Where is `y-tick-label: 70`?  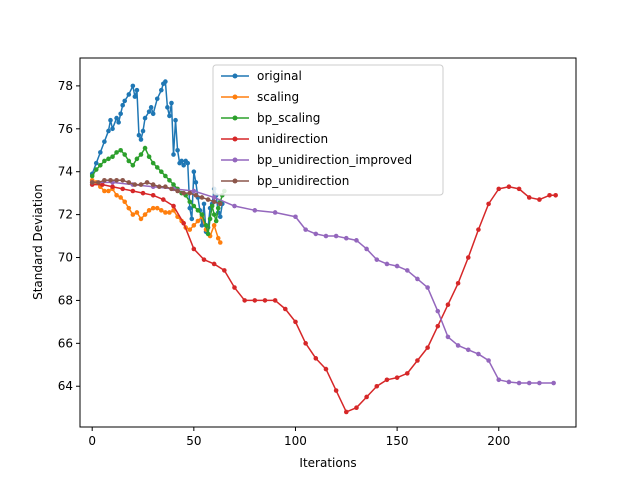 y-tick-label: 70 is located at coordinates (65, 258).